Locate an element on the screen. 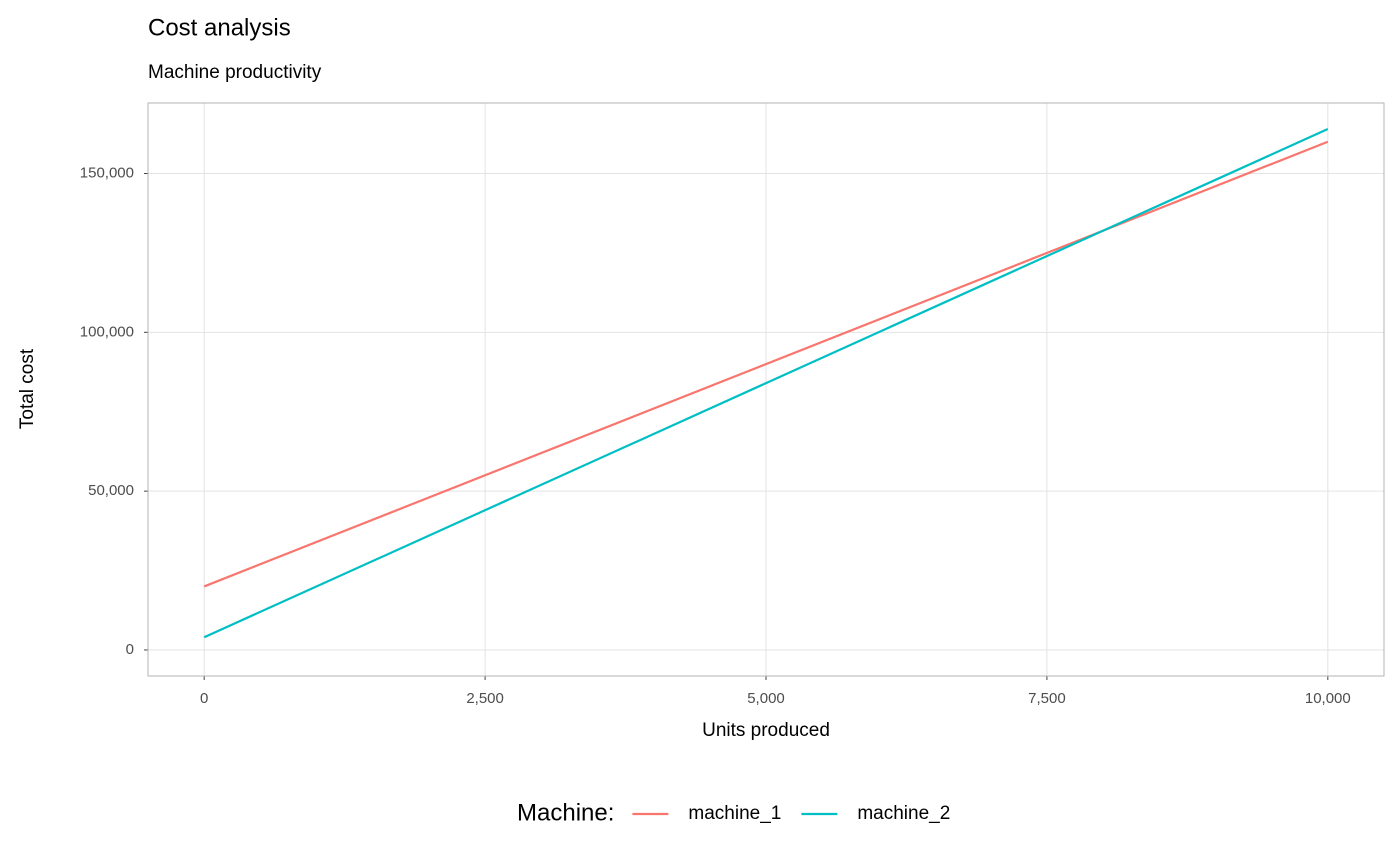 The width and height of the screenshot is (1400, 865). x-tick-label: 2,500 is located at coordinates (485, 698).